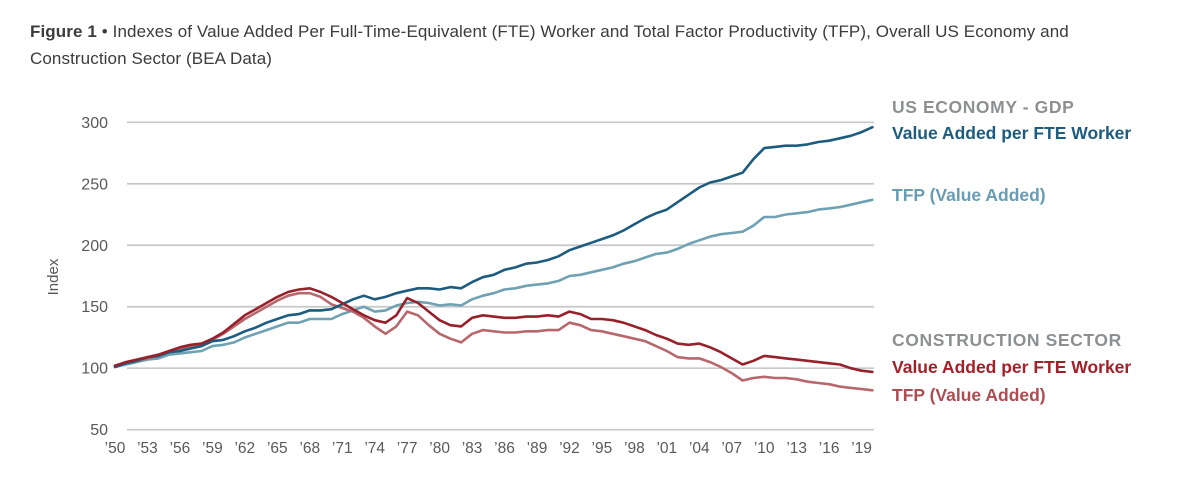 Image resolution: width=1200 pixels, height=487 pixels. I want to click on y-tick-label: 100, so click(94, 369).